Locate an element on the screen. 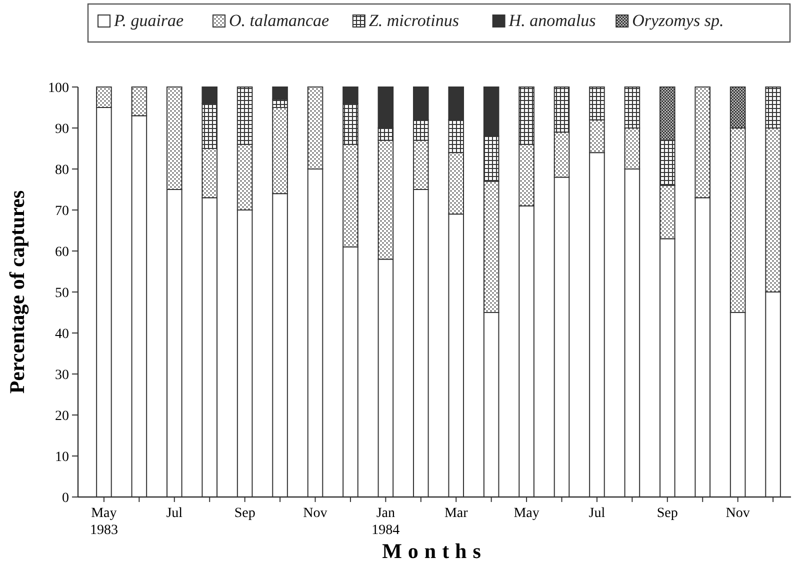  x-tick-label: May is located at coordinates (527, 513).